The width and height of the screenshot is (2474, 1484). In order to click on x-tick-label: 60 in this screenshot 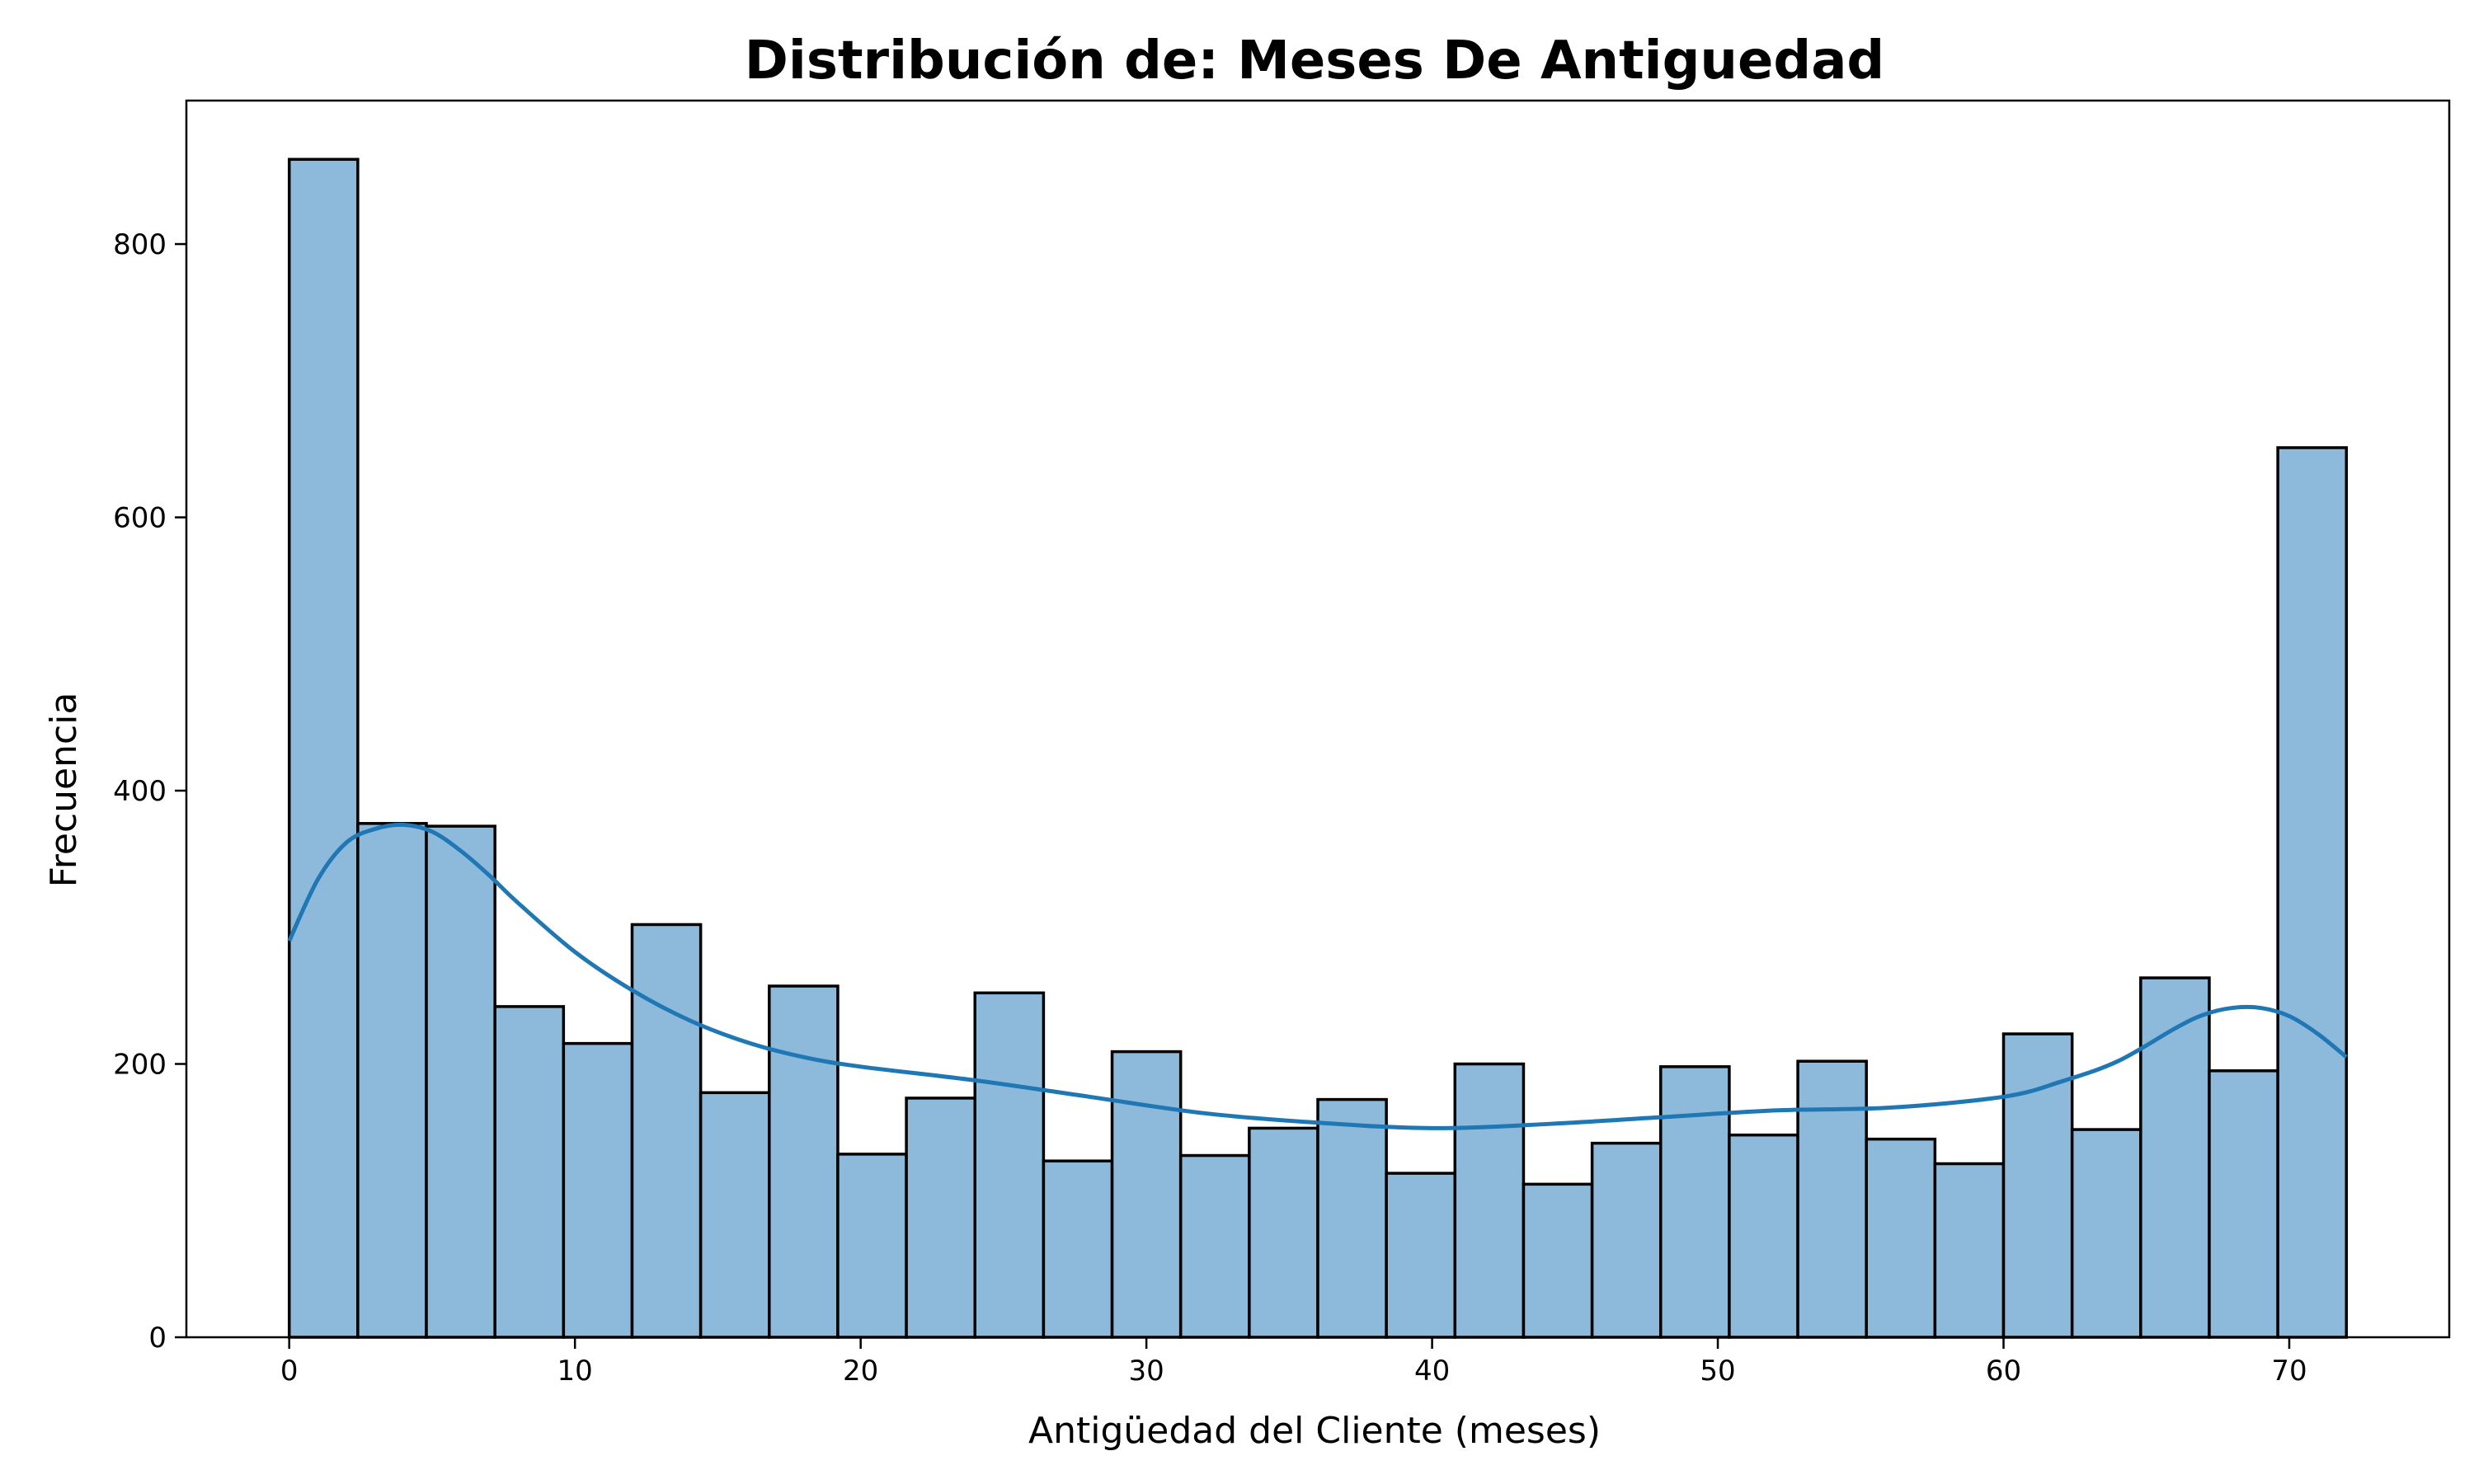, I will do `click(2003, 1371)`.